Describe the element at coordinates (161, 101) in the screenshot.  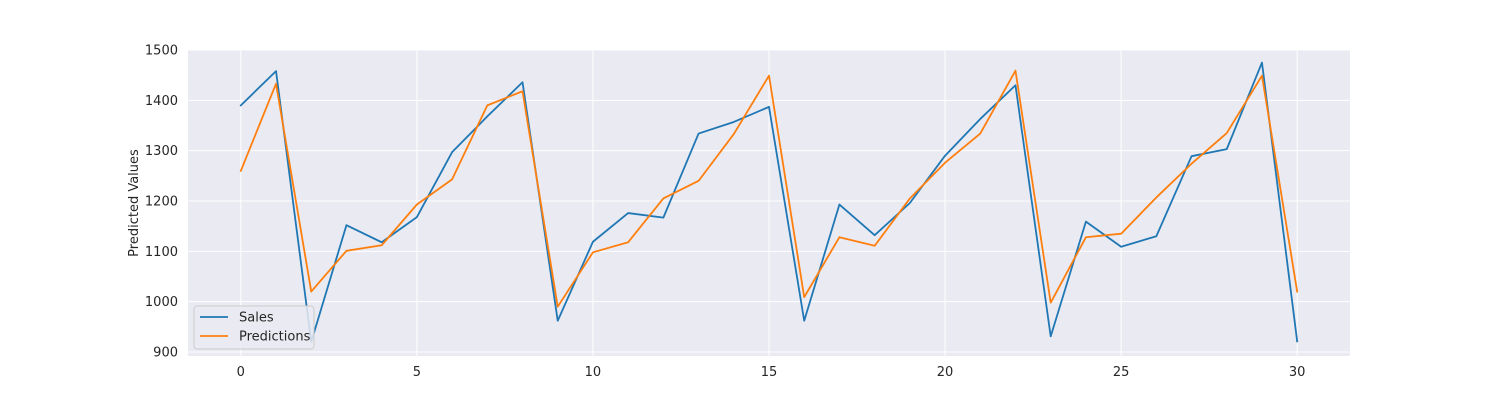
I see `y-tick-label: 1400` at that location.